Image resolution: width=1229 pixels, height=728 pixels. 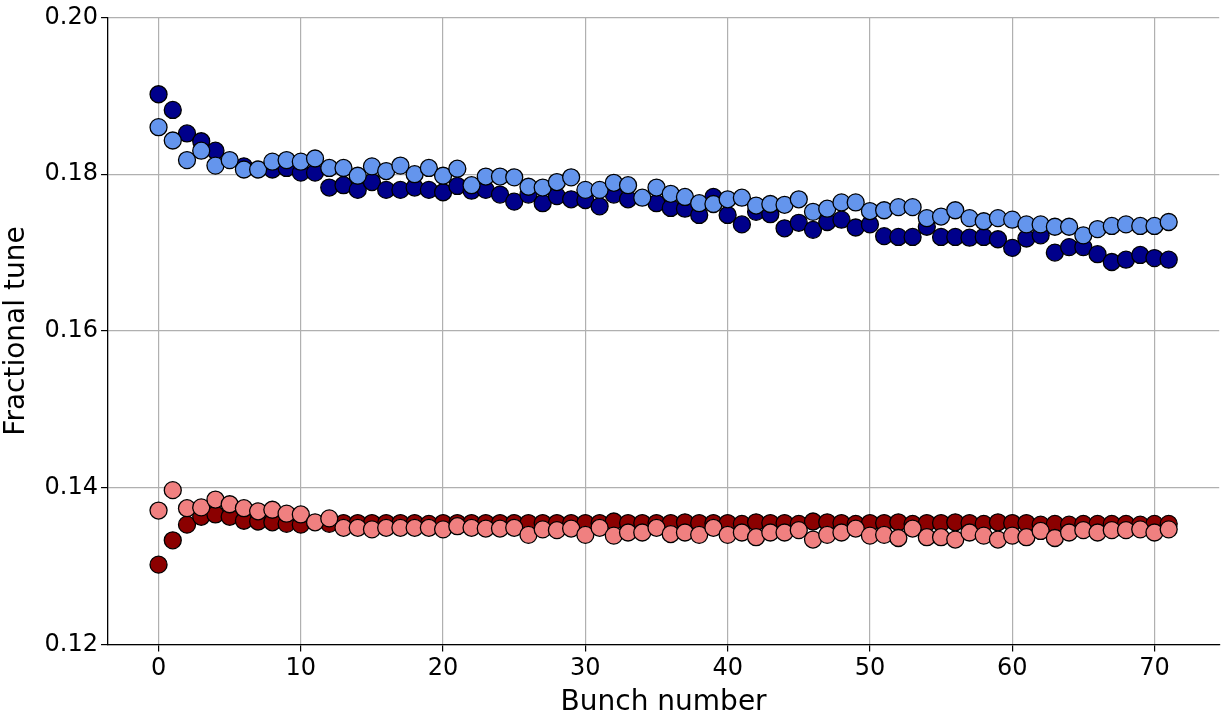 What do you see at coordinates (301, 667) in the screenshot?
I see `x-tick-label: 10` at bounding box center [301, 667].